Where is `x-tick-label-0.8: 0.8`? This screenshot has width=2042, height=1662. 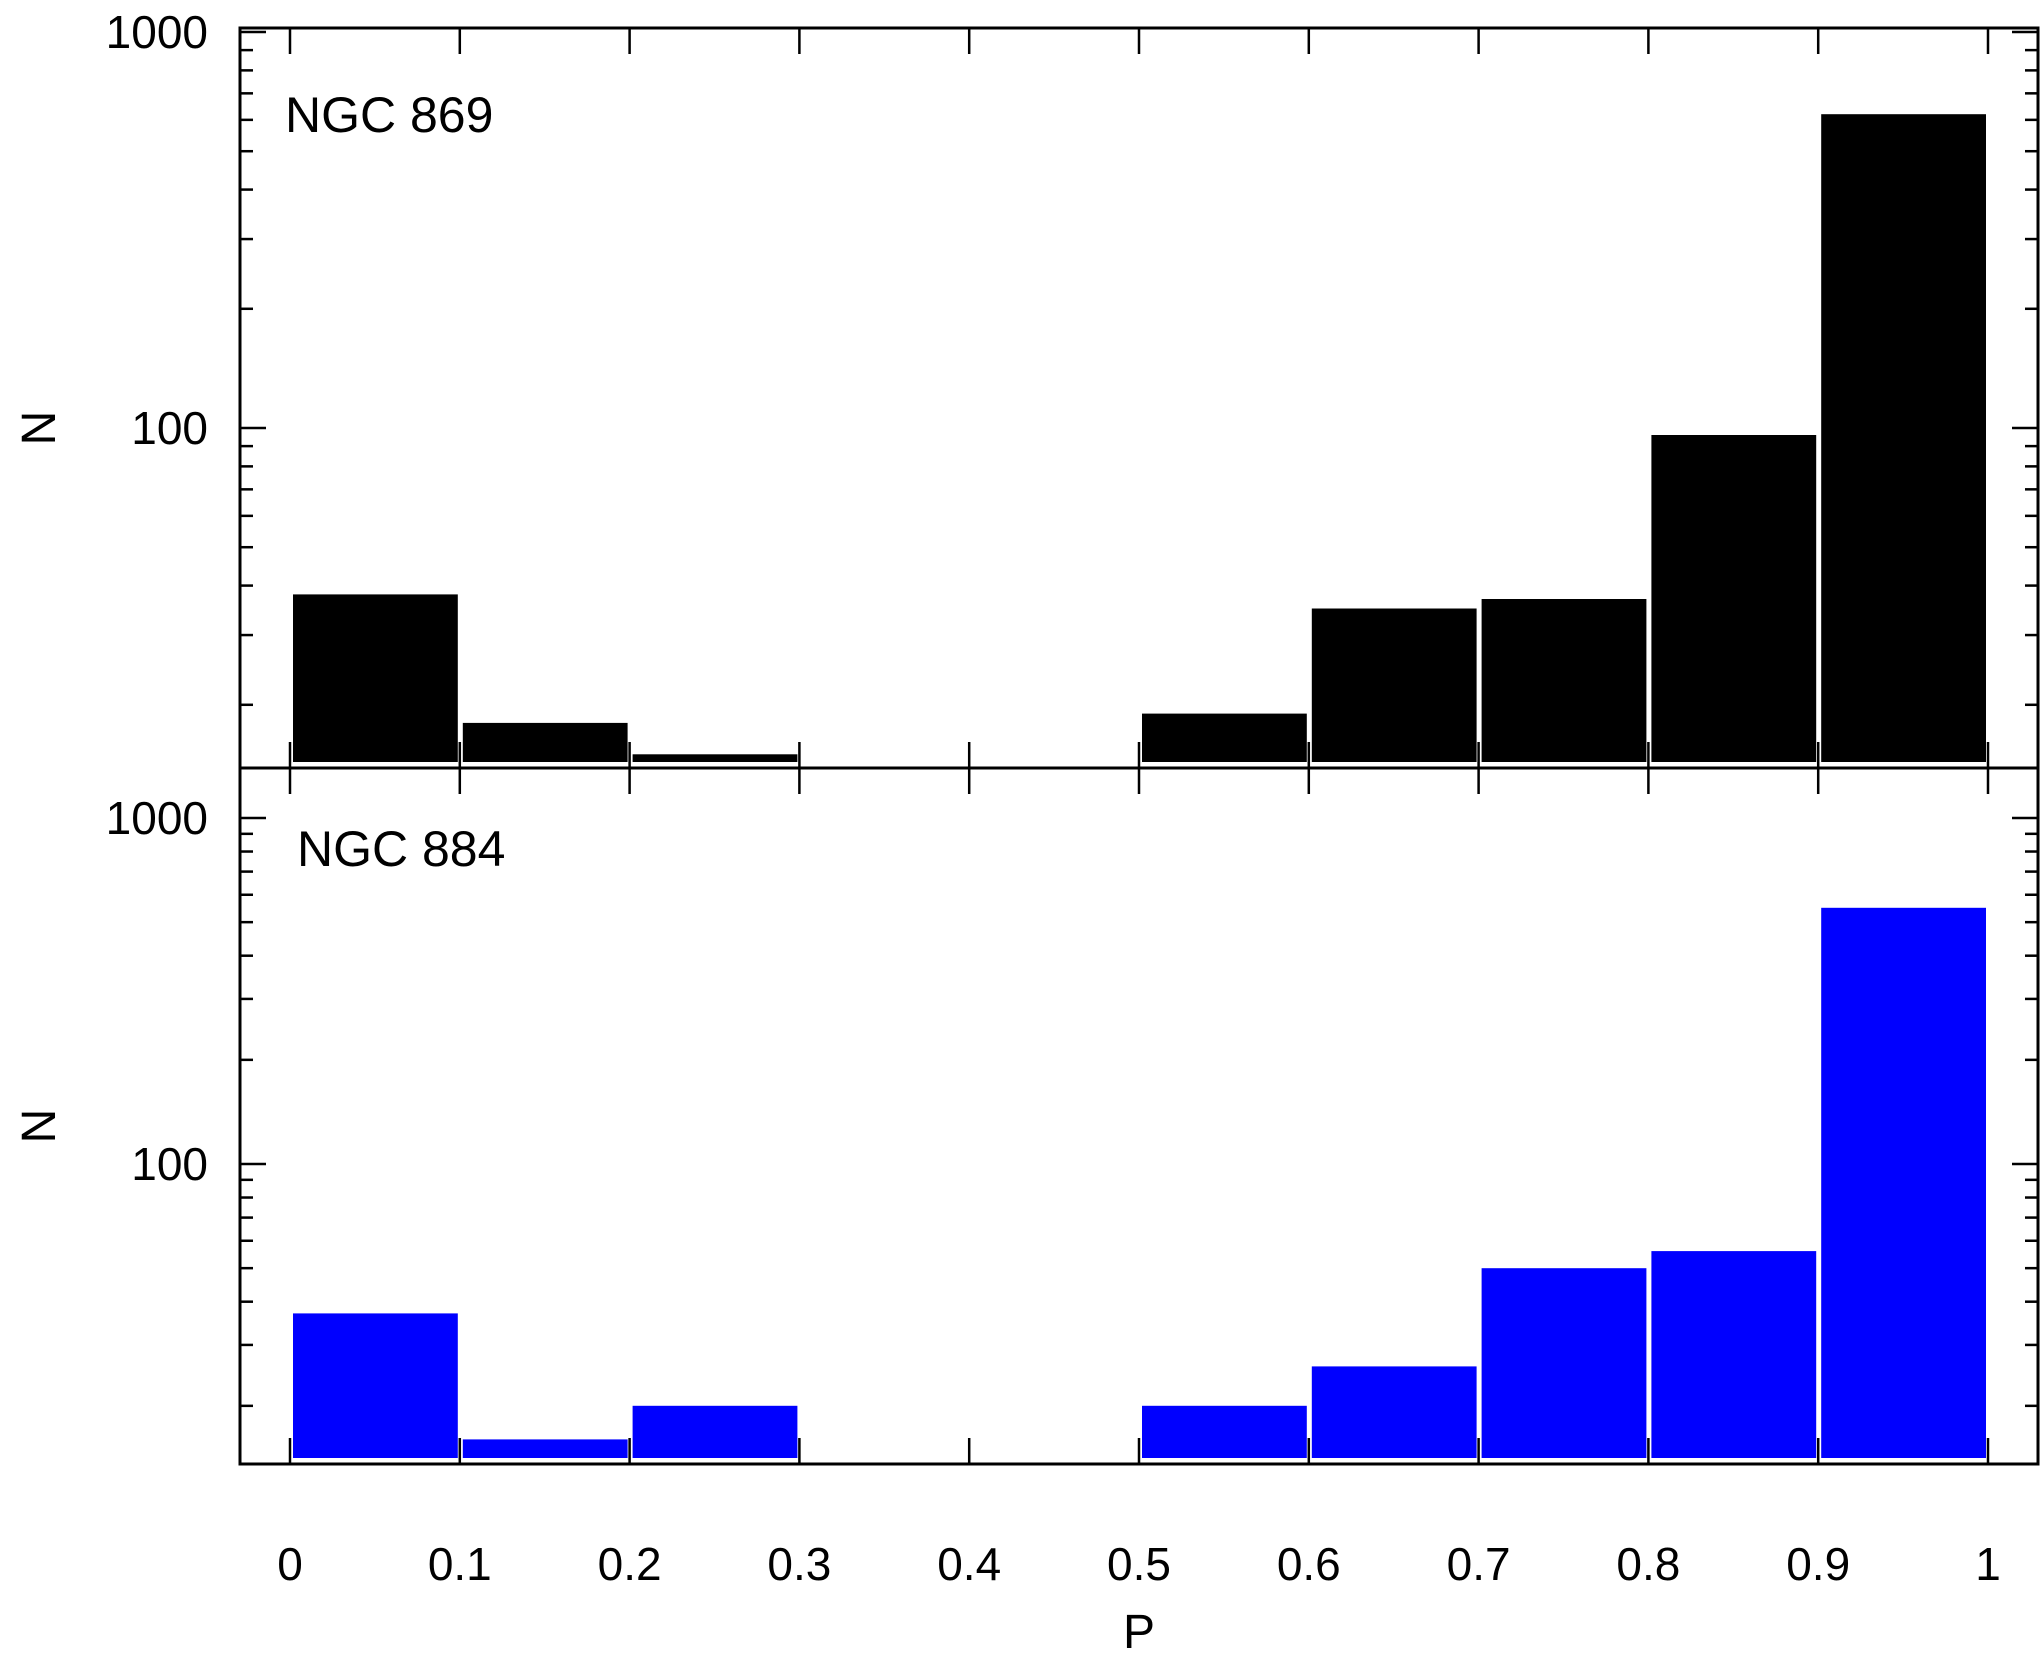
x-tick-label-0.8: 0.8 is located at coordinates (1648, 1564).